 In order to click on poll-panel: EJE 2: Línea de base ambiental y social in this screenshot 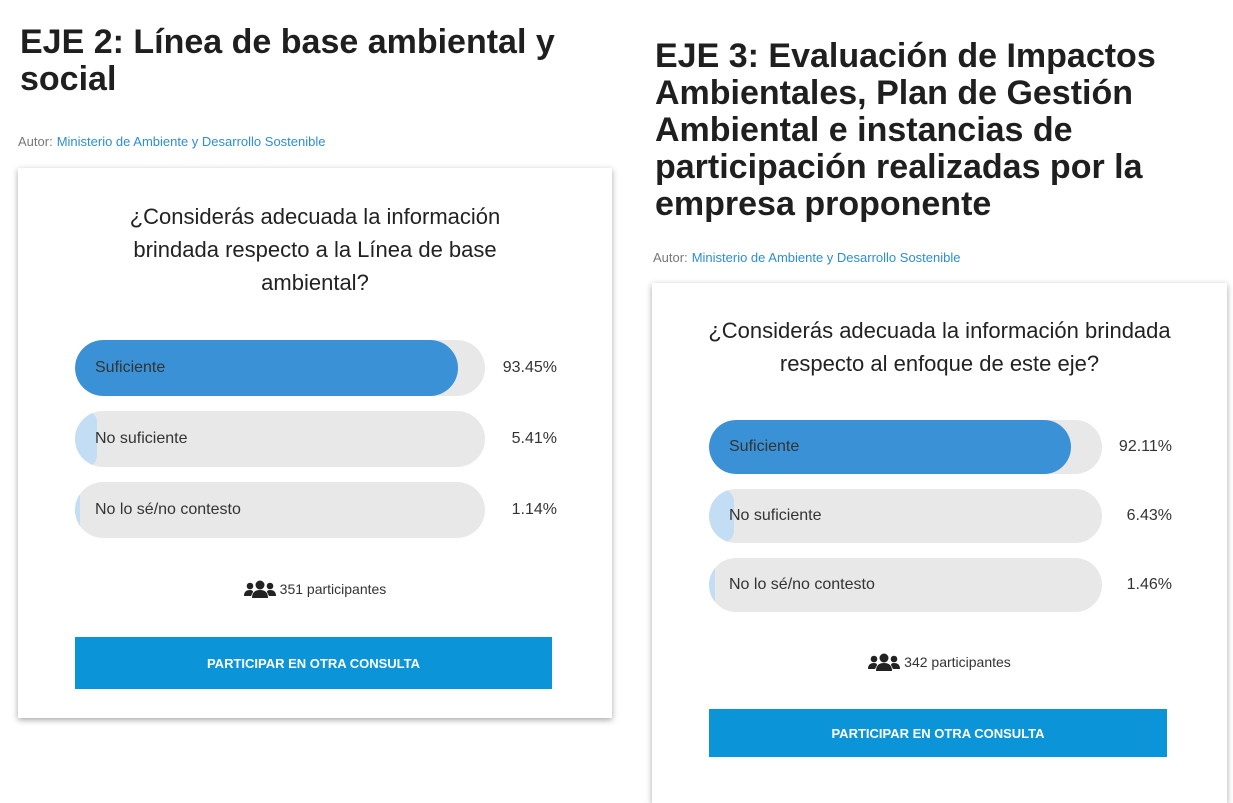, I will do `click(320, 61)`.